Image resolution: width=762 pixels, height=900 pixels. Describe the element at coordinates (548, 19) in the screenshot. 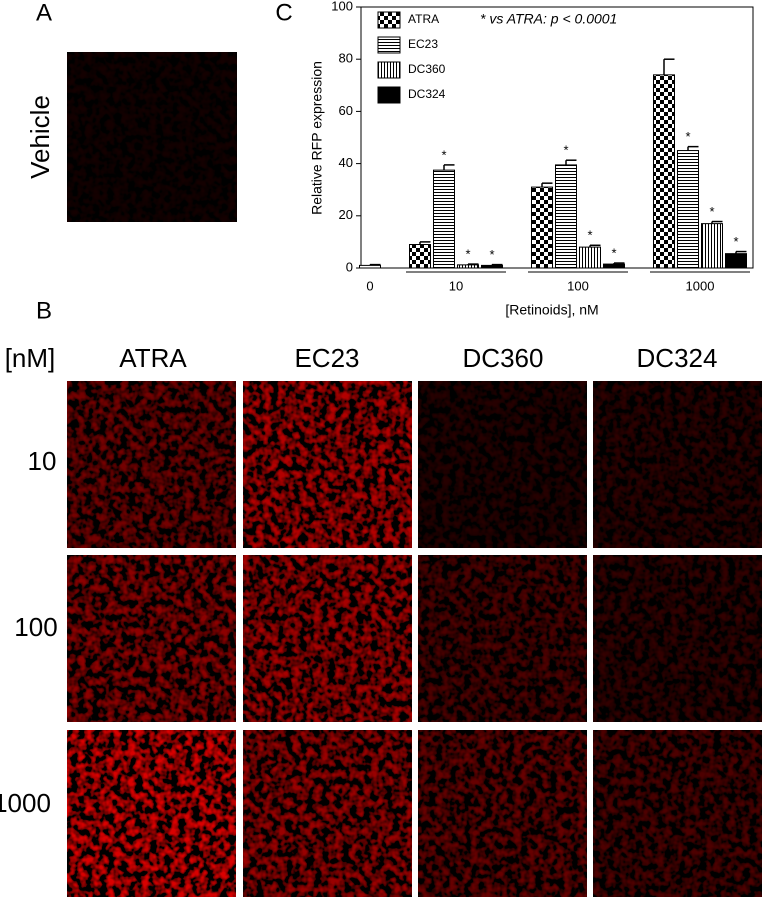

I see `annotation: * vs ATRA: p < 0.0001` at that location.